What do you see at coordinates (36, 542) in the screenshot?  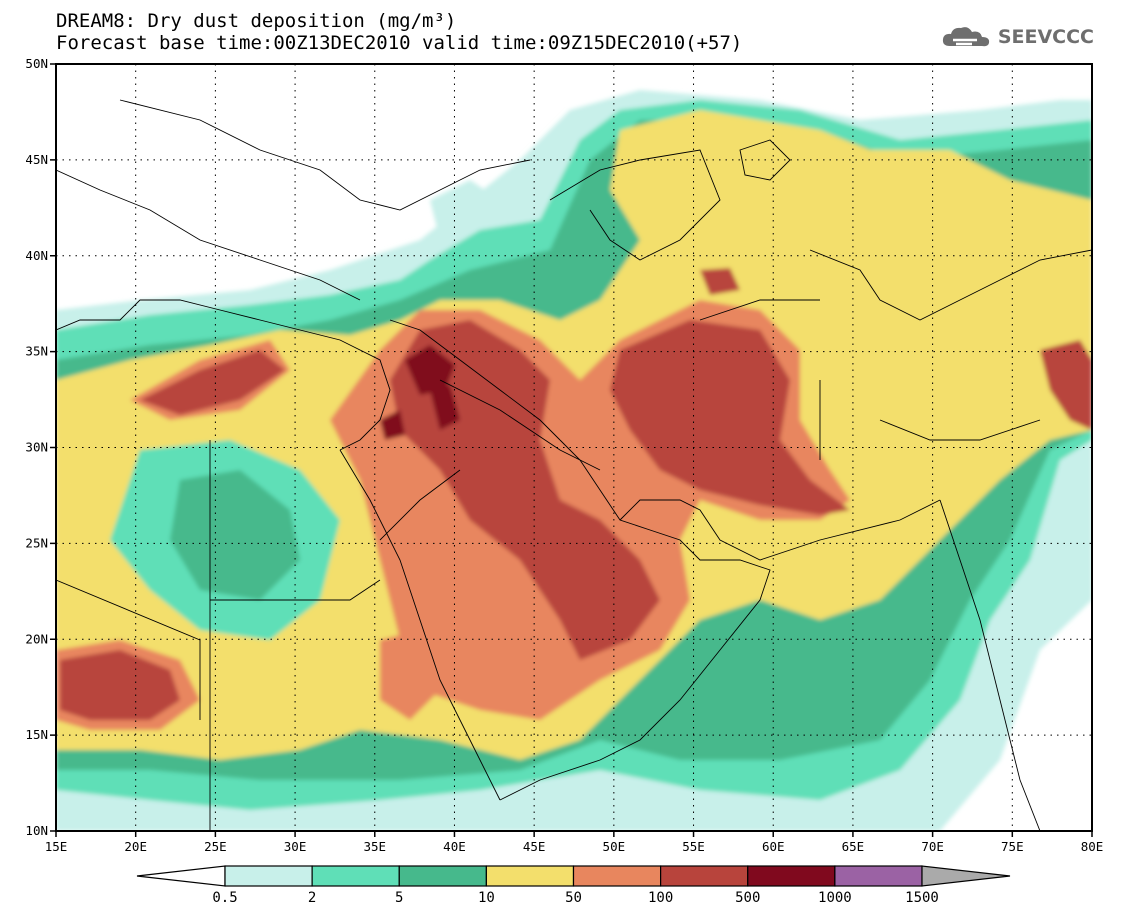 I see `lat-tick-label: 25N` at bounding box center [36, 542].